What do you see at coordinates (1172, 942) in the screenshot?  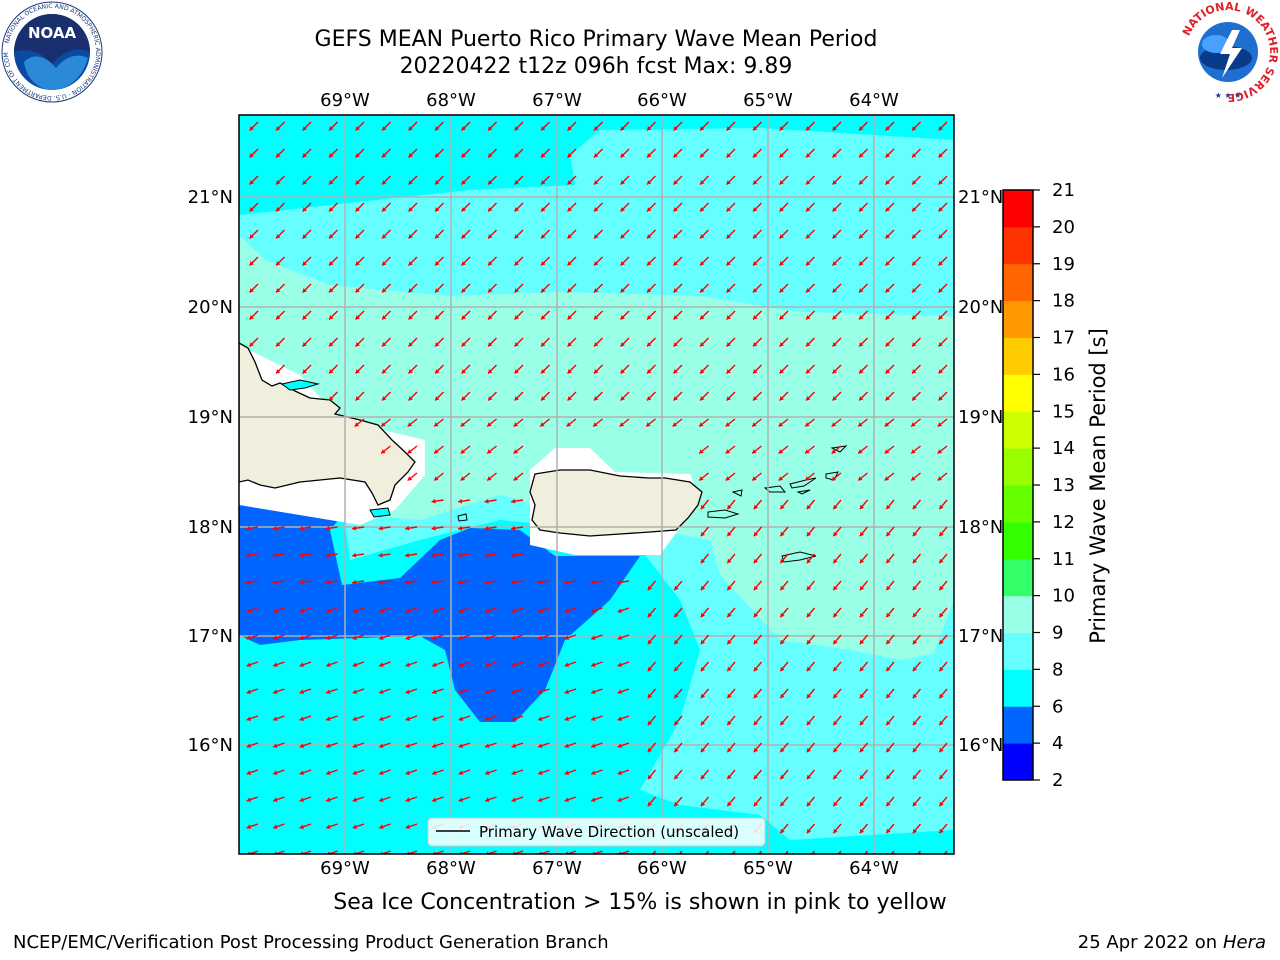 I see `credit-date: 25 Apr 2022 on Hera` at bounding box center [1172, 942].